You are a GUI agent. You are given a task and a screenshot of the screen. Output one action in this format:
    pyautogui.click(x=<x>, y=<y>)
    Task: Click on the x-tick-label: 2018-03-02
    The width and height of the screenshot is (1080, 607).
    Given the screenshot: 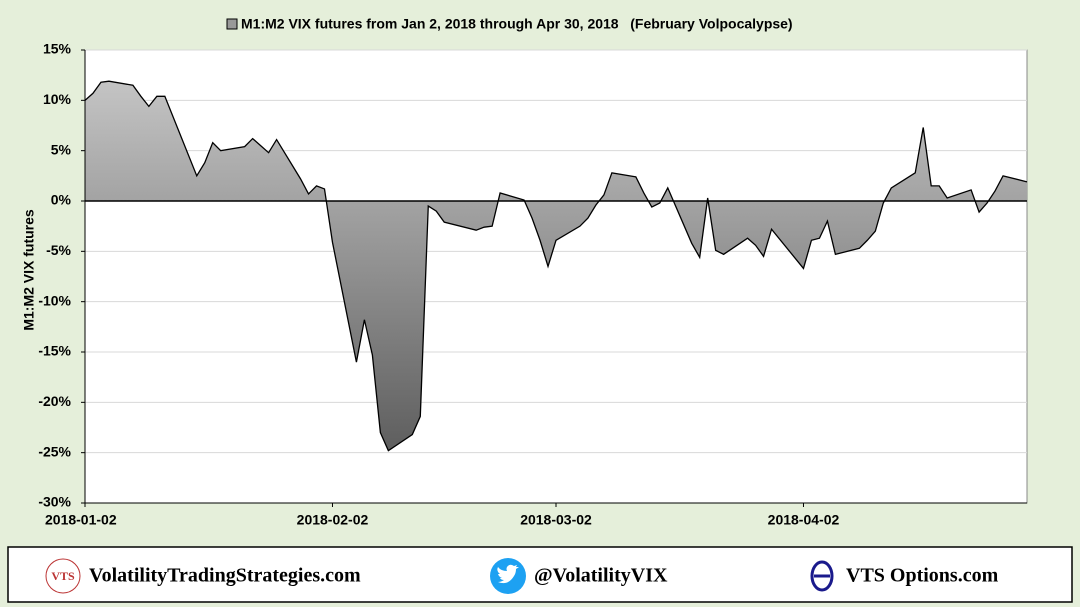 What is the action you would take?
    pyautogui.click(x=556, y=520)
    